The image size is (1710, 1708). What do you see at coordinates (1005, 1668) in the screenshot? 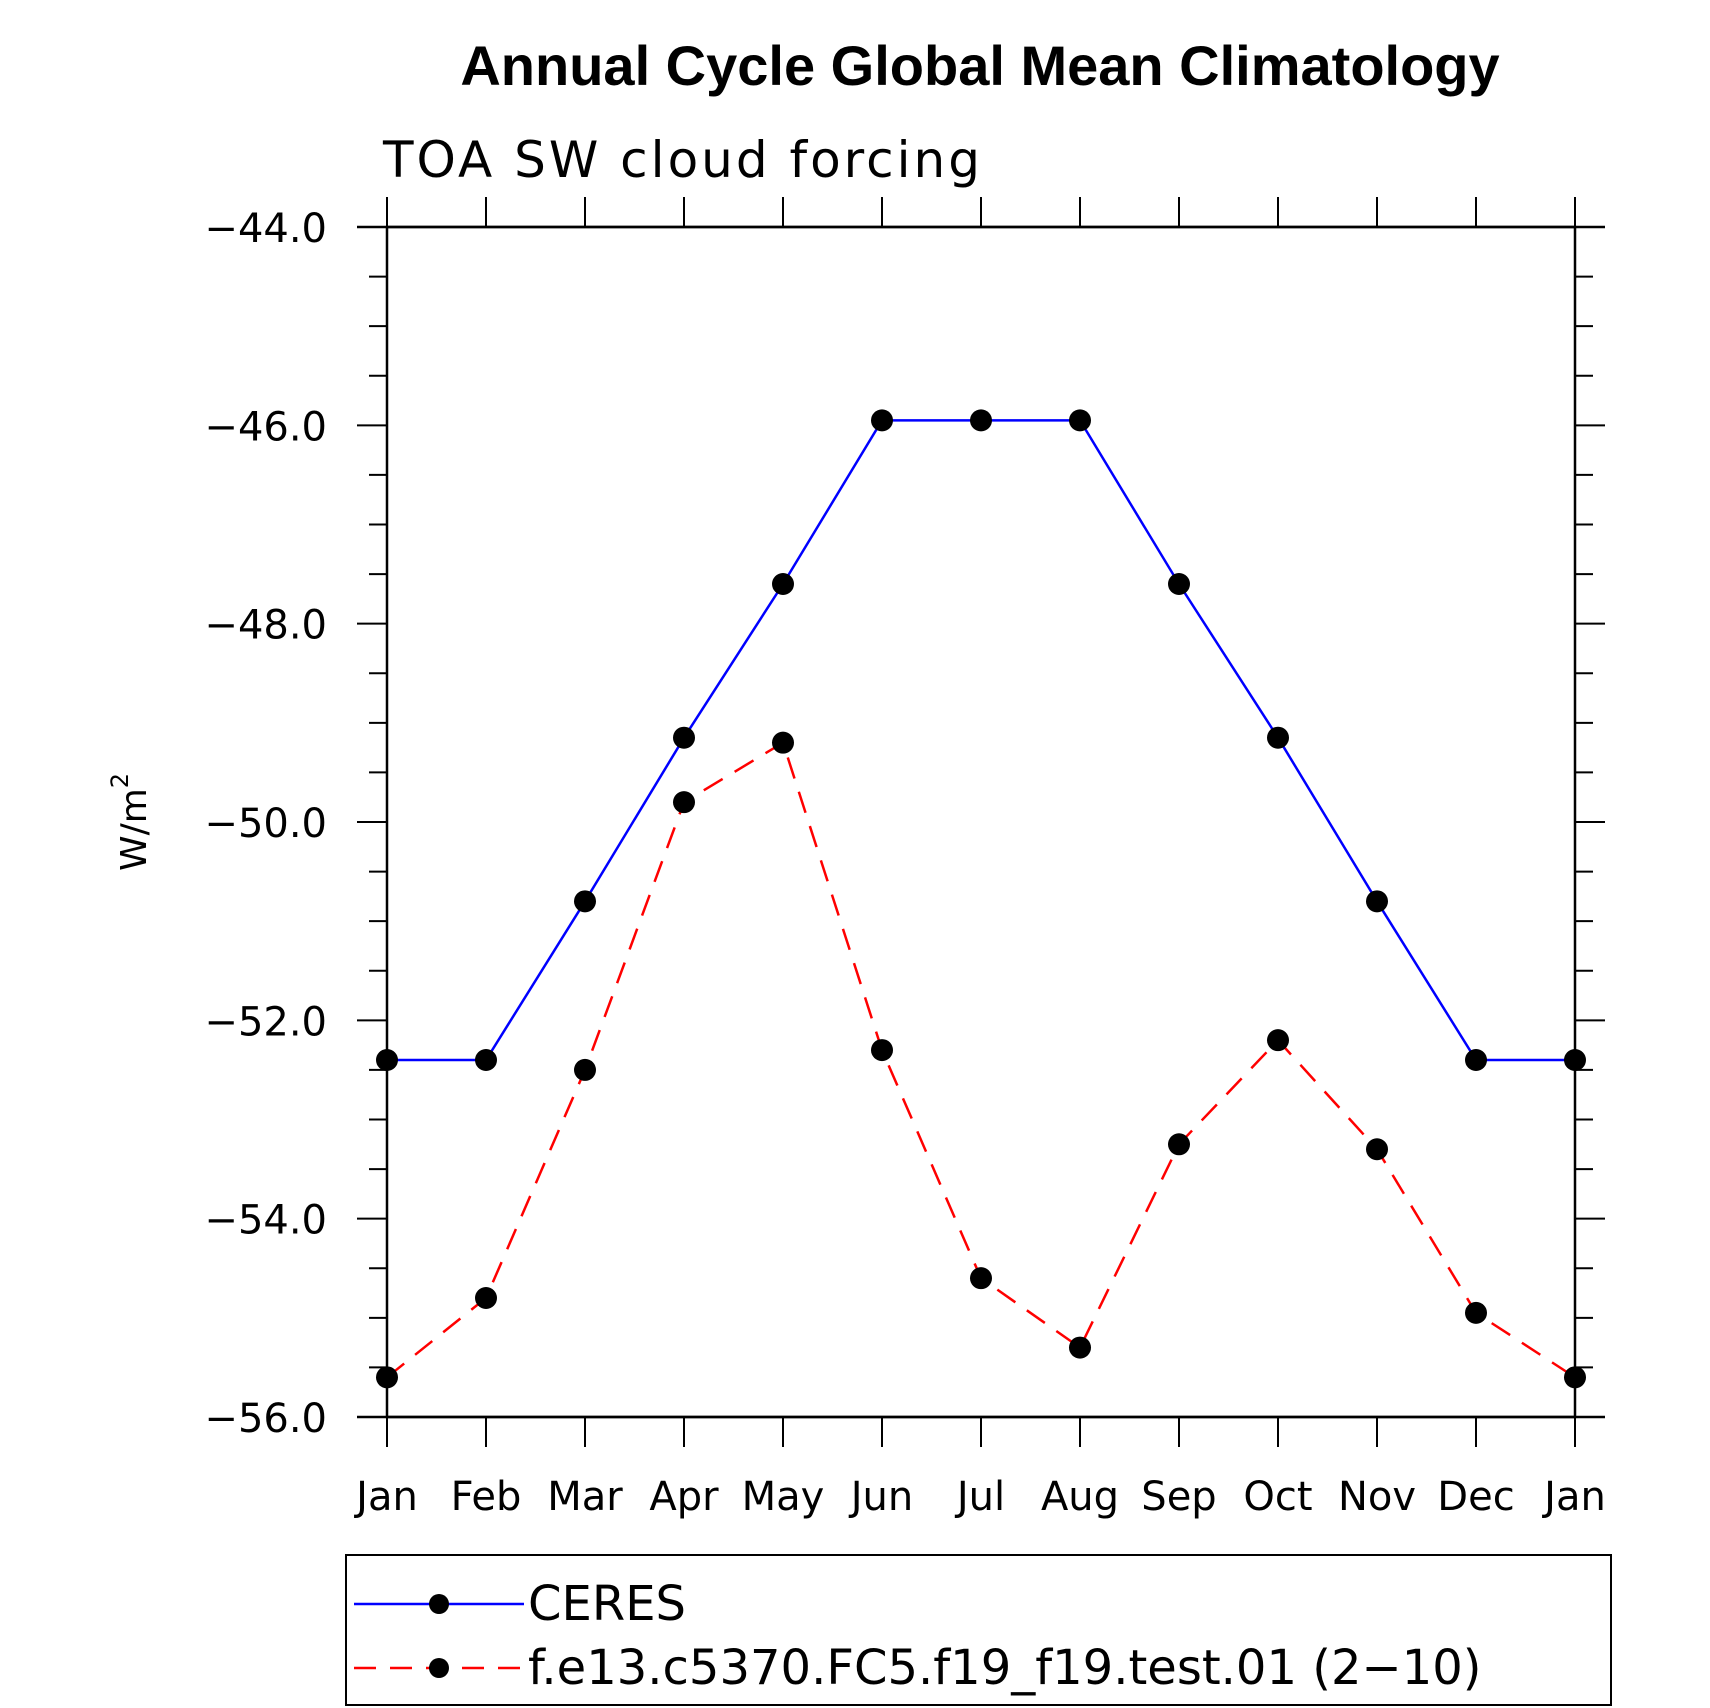
I see `legend-label-model: f.e13.c5370.FC5.f19_f19.test.01 (2−10)` at bounding box center [1005, 1668].